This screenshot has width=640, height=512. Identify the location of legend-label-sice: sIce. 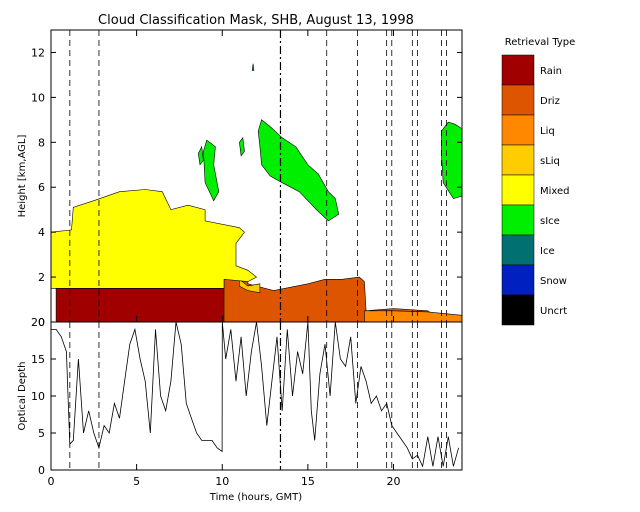
(550, 221).